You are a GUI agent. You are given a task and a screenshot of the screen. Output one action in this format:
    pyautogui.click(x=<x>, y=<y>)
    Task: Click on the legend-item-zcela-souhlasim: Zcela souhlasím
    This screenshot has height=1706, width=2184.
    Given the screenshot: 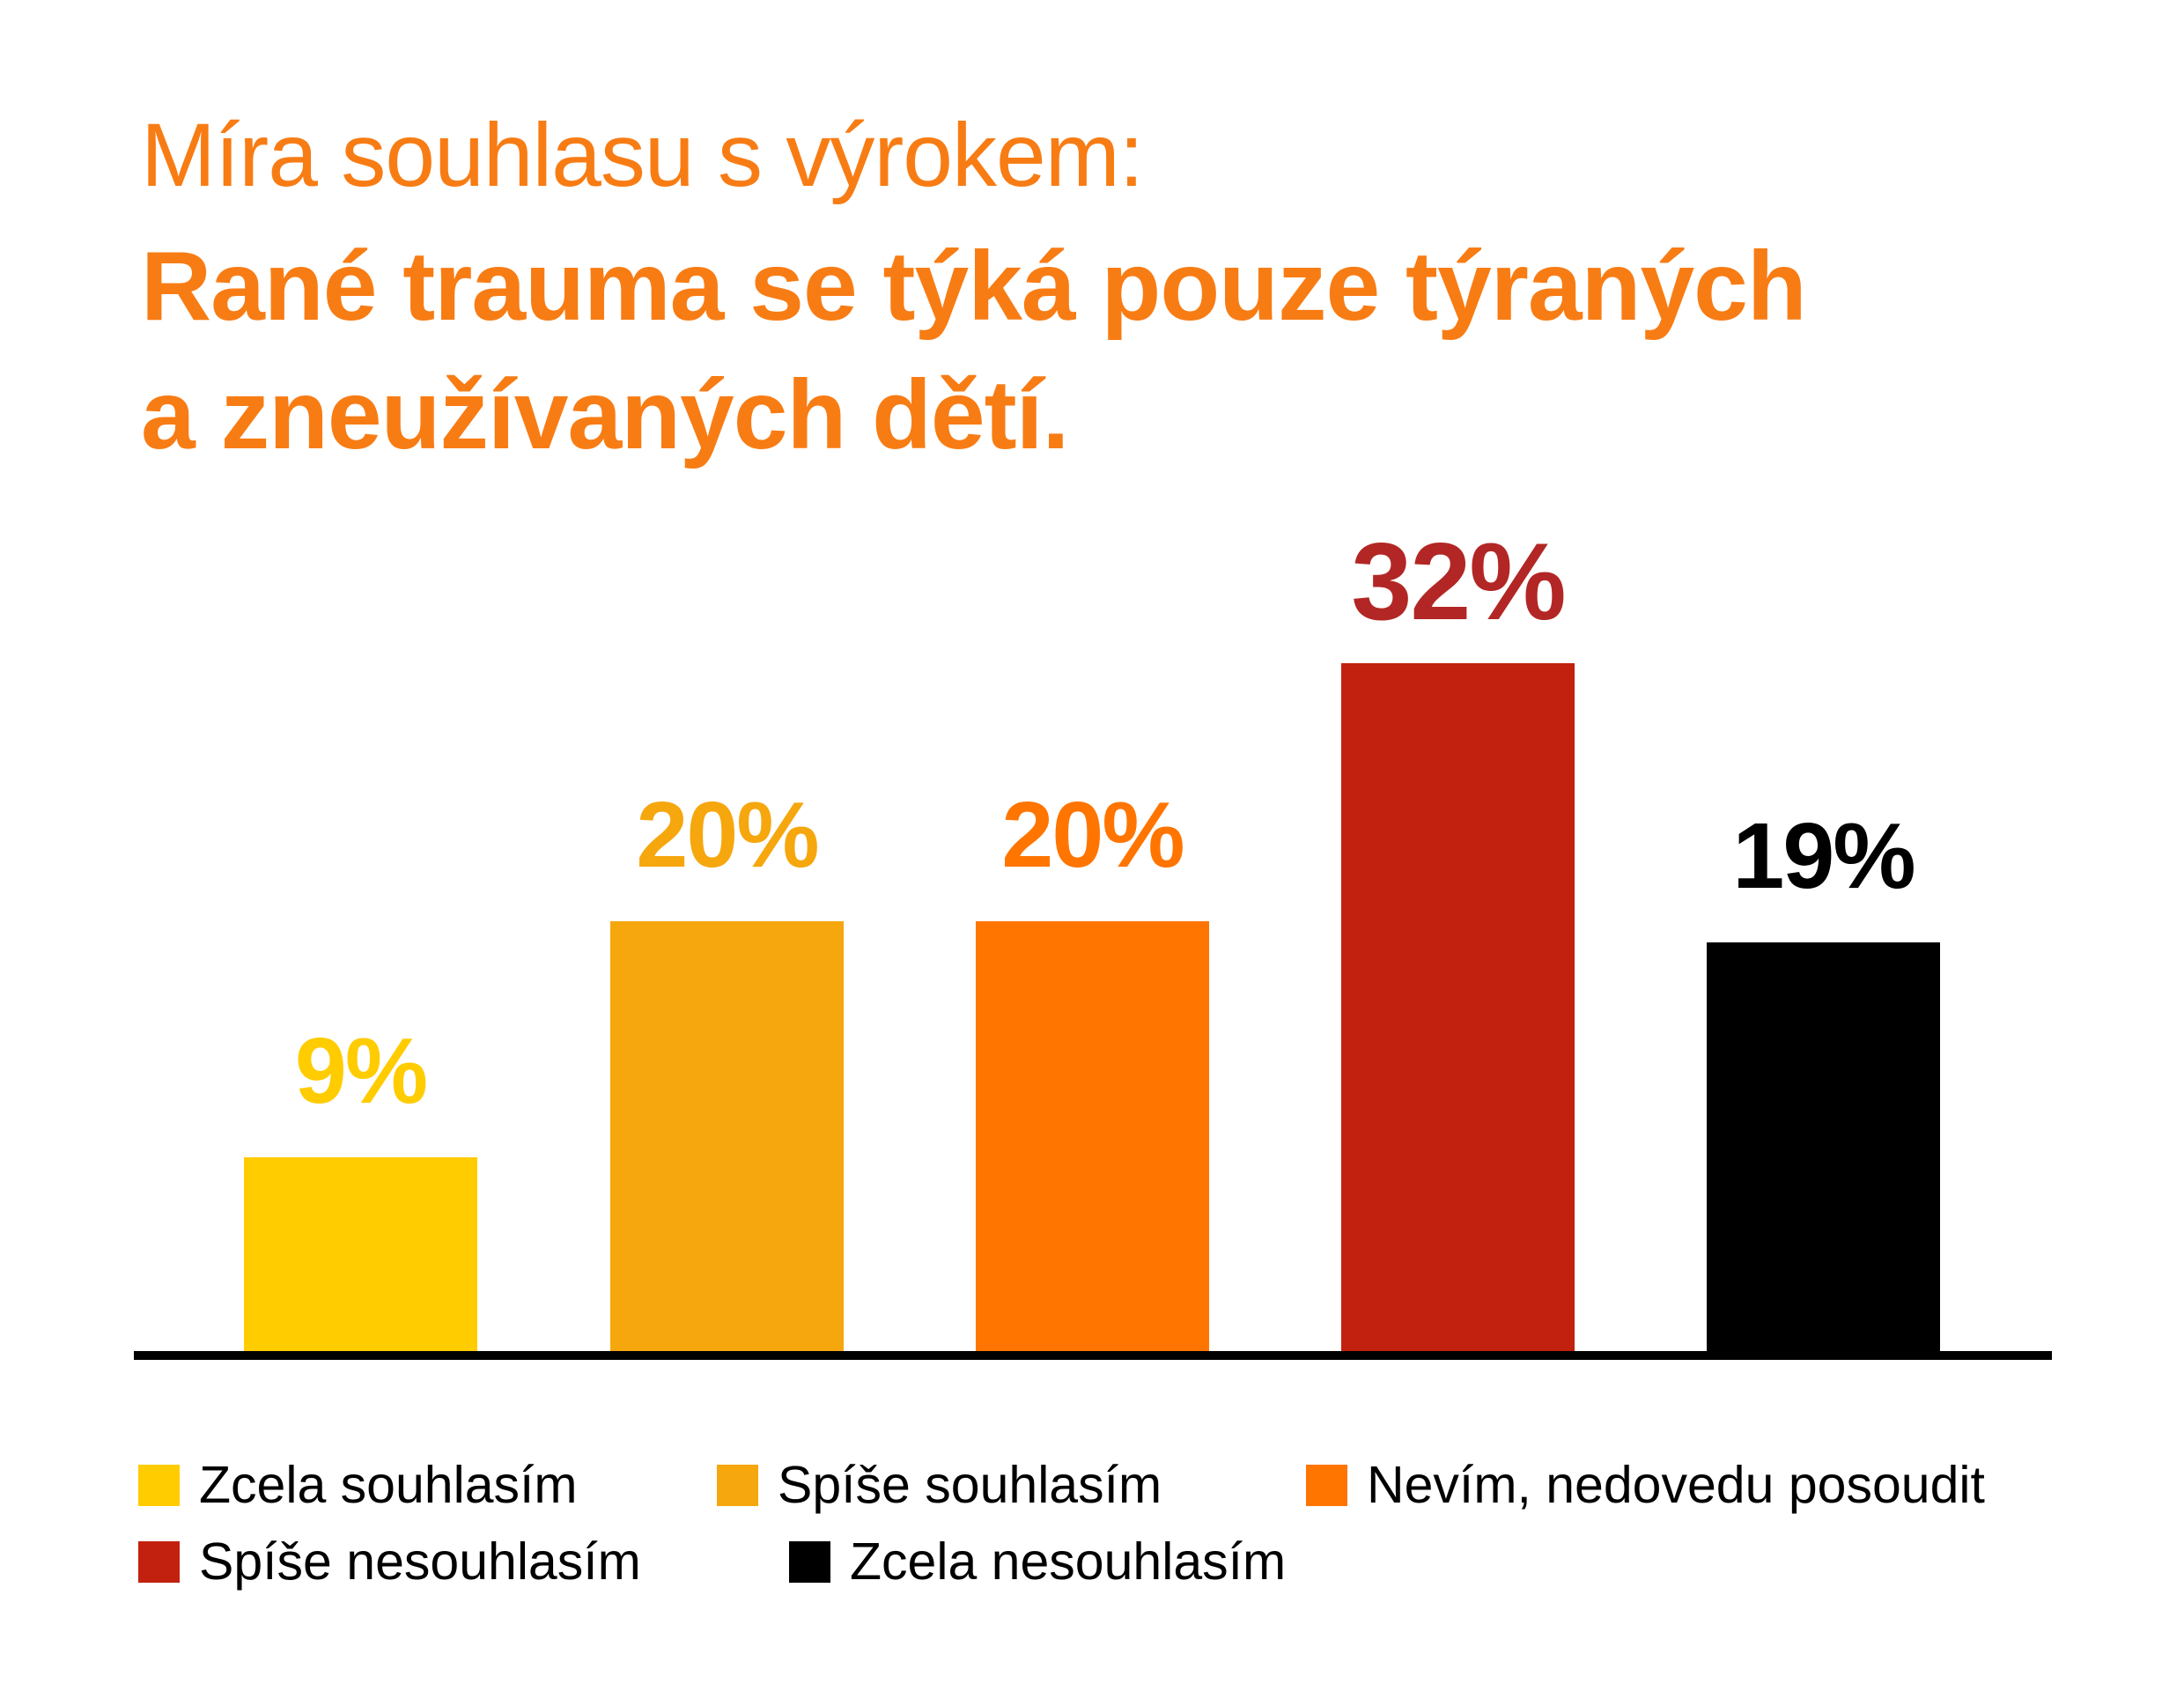 What is the action you would take?
    pyautogui.click(x=358, y=1485)
    